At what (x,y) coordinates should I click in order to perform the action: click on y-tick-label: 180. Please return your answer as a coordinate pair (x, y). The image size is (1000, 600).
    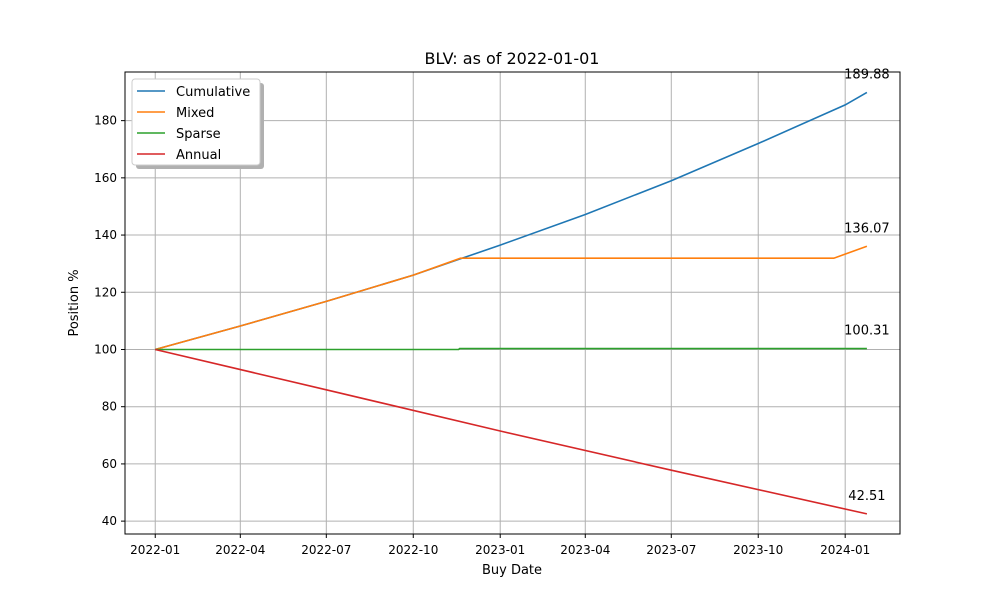
    Looking at the image, I should click on (105, 121).